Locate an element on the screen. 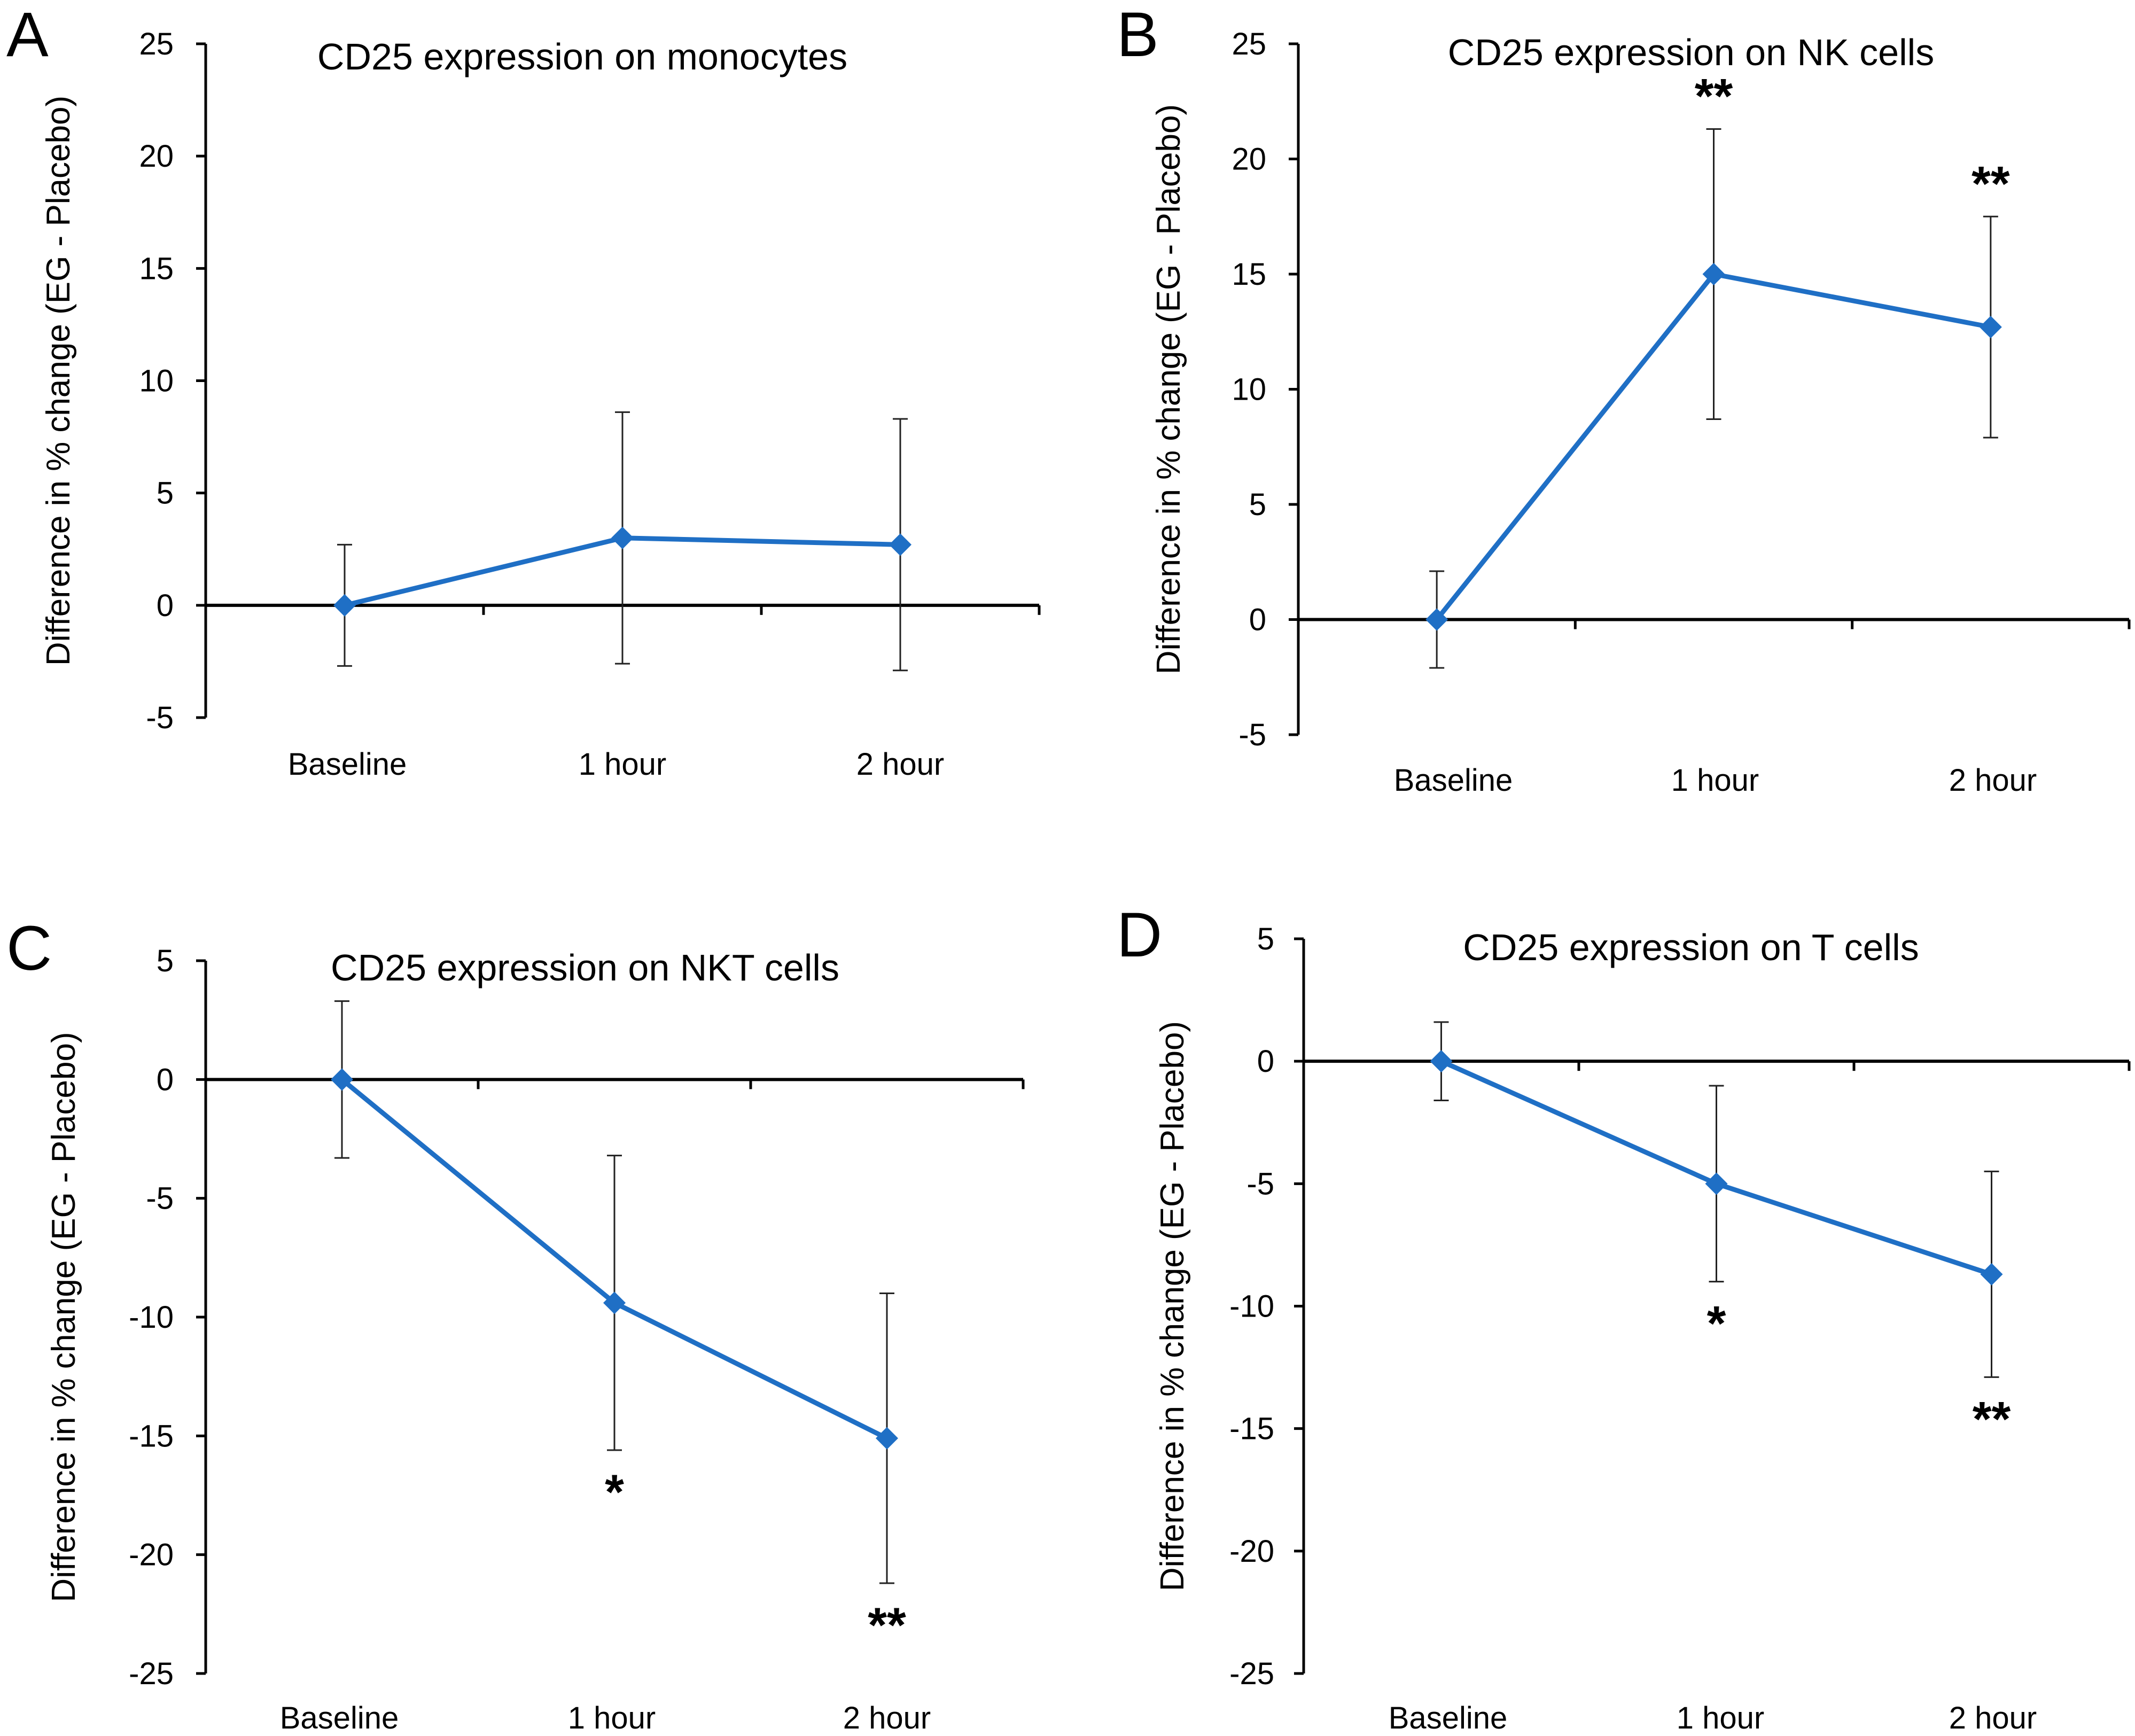 The height and width of the screenshot is (1736, 2135). chart-title: CD25 expression on T cells is located at coordinates (1691, 948).